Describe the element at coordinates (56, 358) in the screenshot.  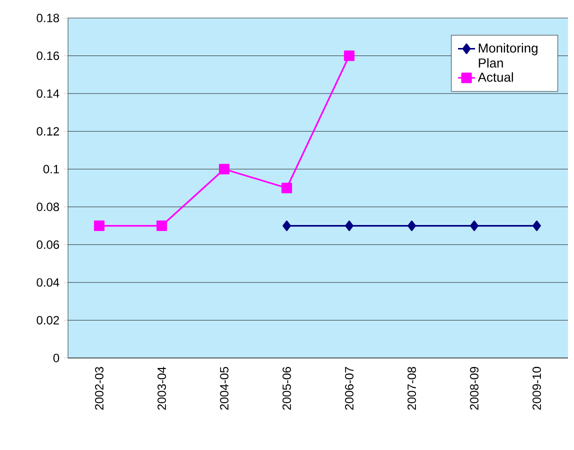
I see `y-tick-label: 0` at that location.